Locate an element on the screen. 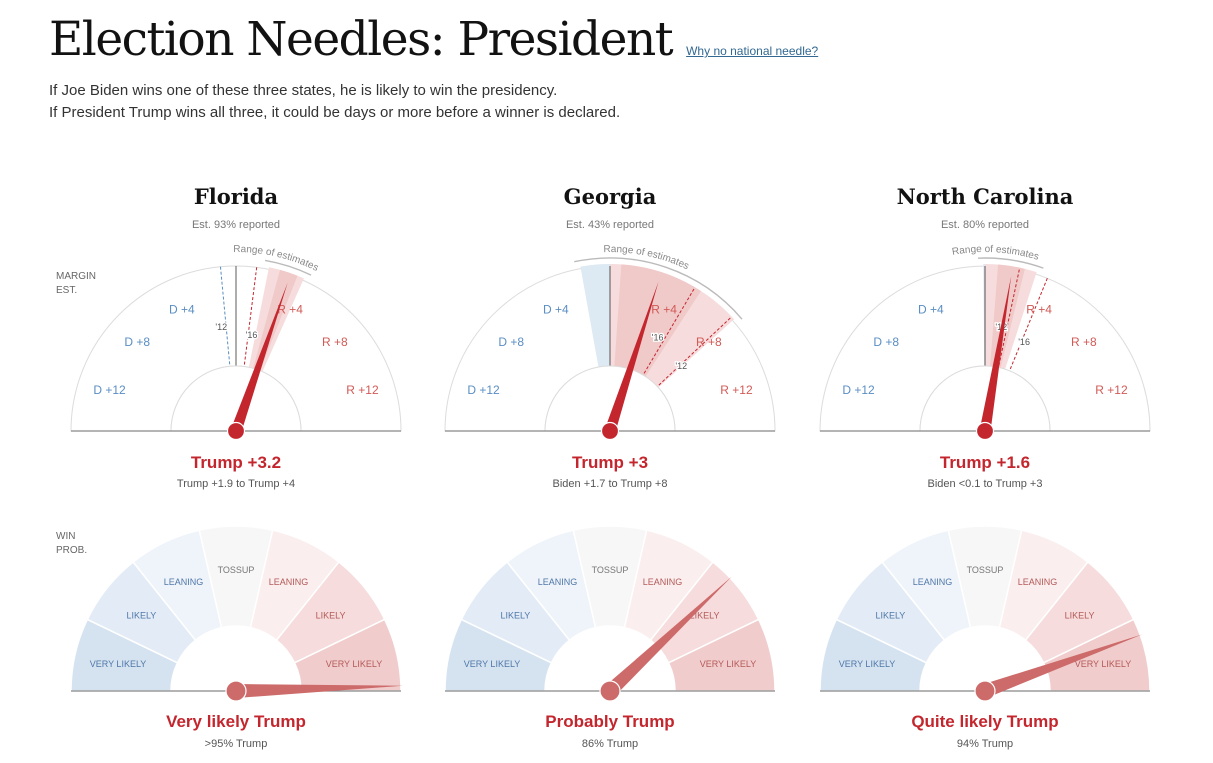 The width and height of the screenshot is (1213, 763). margin-headline: Trump +1.6 is located at coordinates (985, 462).